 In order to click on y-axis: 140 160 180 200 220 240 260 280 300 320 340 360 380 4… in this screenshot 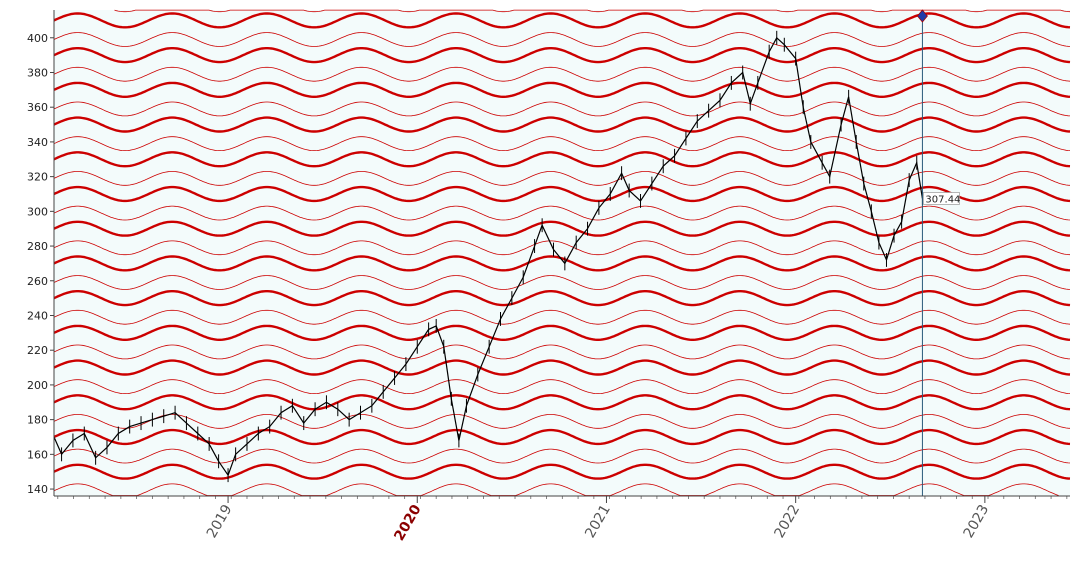, I will do `click(40, 264)`.